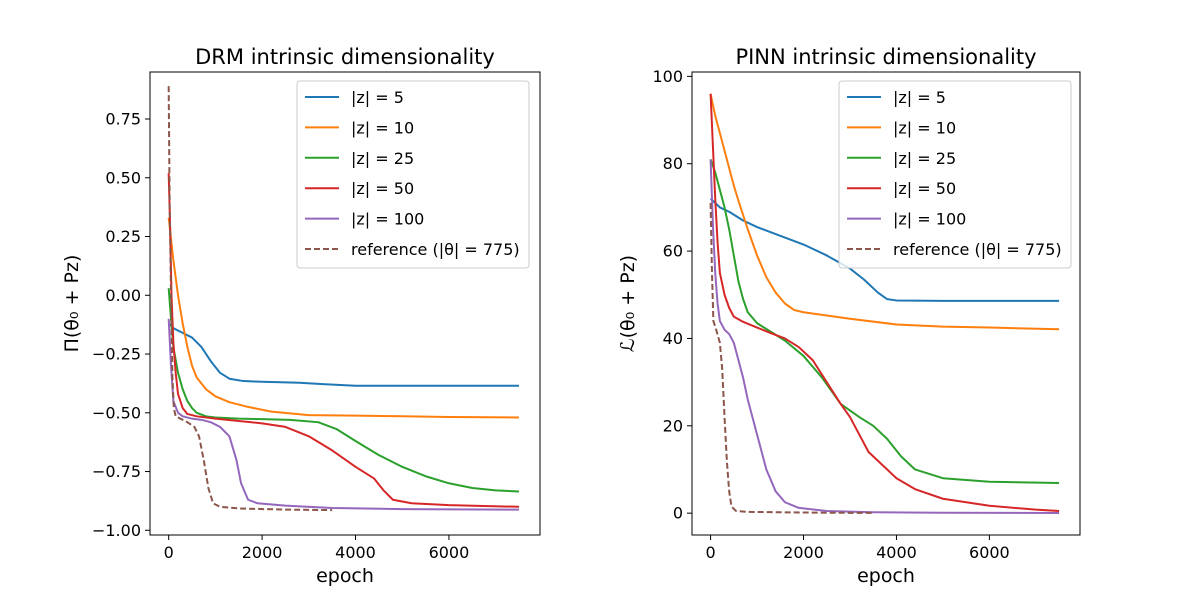 The image size is (1200, 600). What do you see at coordinates (382, 158) in the screenshot?
I see `drm-legend-label: |z| = 25` at bounding box center [382, 158].